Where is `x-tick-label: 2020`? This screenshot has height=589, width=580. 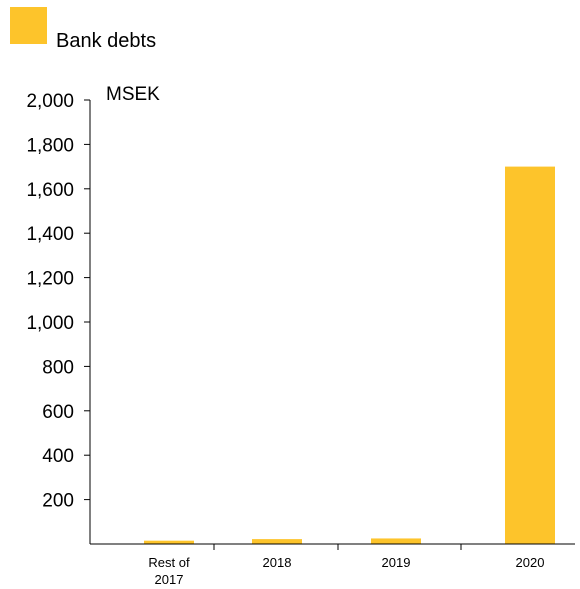 x-tick-label: 2020 is located at coordinates (530, 562).